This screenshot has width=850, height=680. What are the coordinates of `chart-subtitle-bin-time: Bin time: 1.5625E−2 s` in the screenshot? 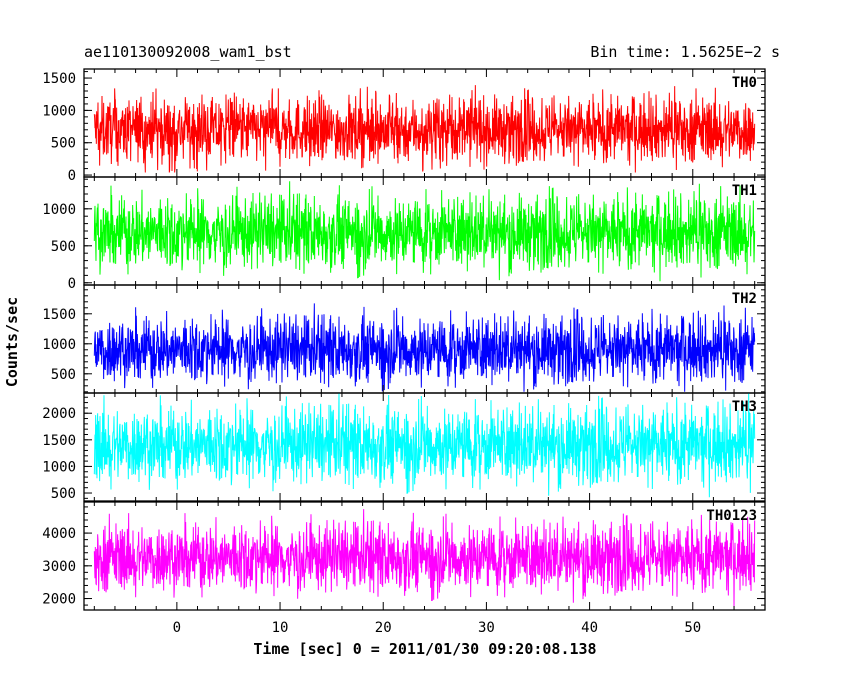 It's located at (685, 52).